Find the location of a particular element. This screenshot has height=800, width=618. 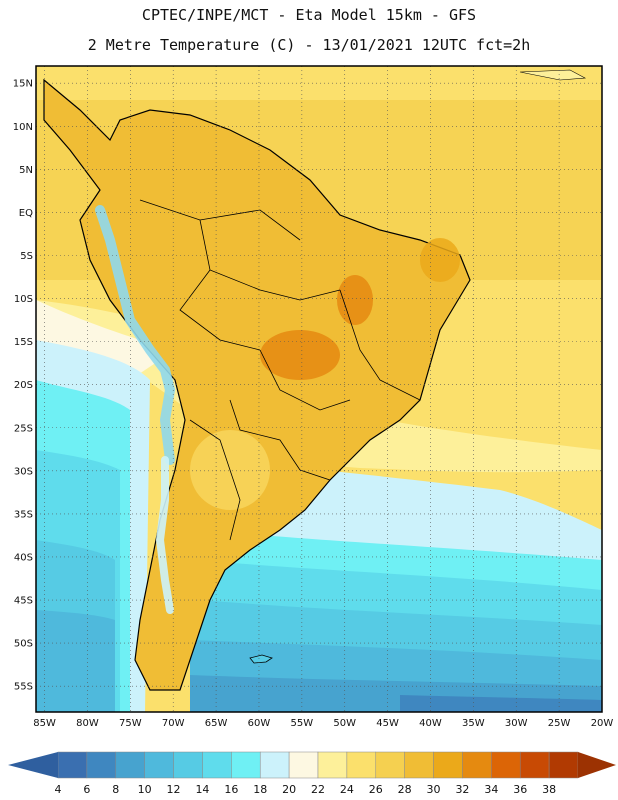

lat-tick-label: 15S is located at coordinates (23, 342).